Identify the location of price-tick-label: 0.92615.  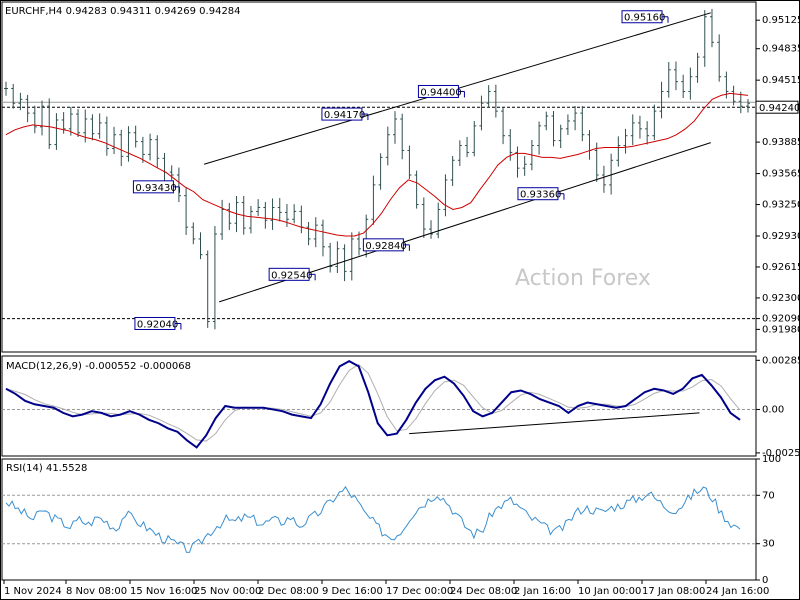
(781, 267).